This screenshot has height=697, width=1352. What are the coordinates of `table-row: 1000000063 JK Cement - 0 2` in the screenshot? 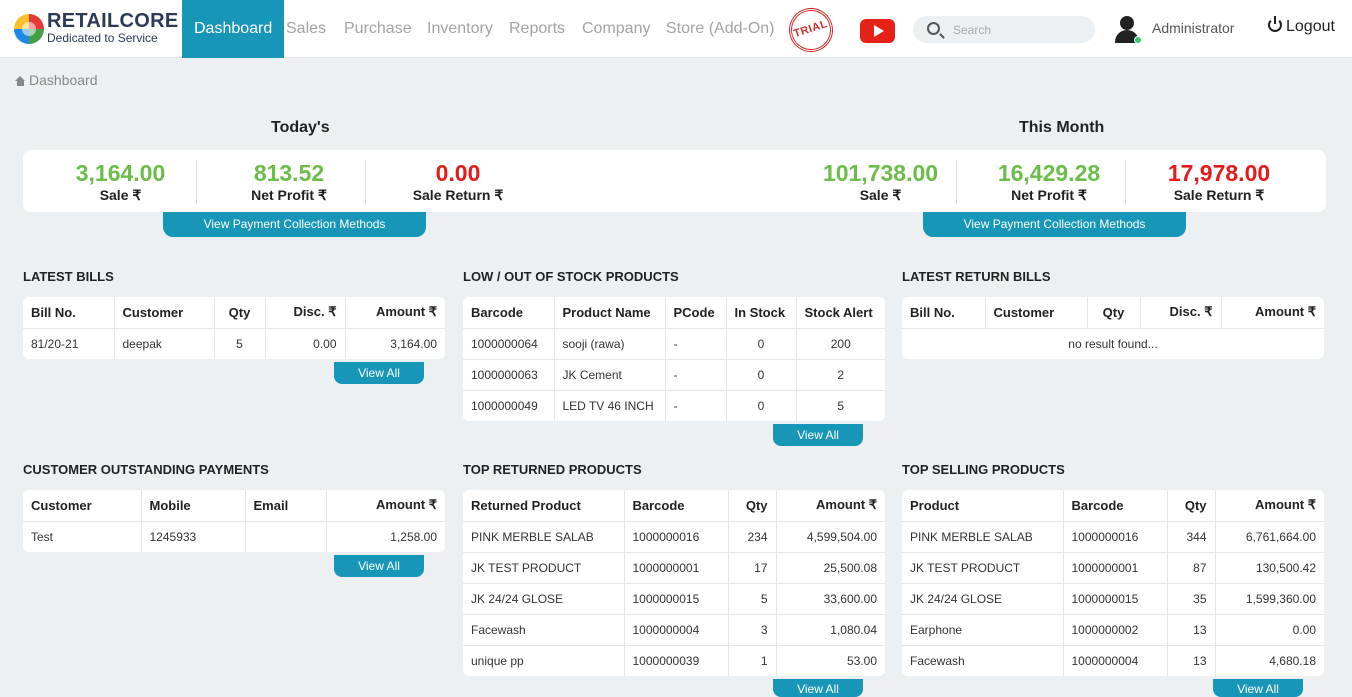 It's located at (674, 375).